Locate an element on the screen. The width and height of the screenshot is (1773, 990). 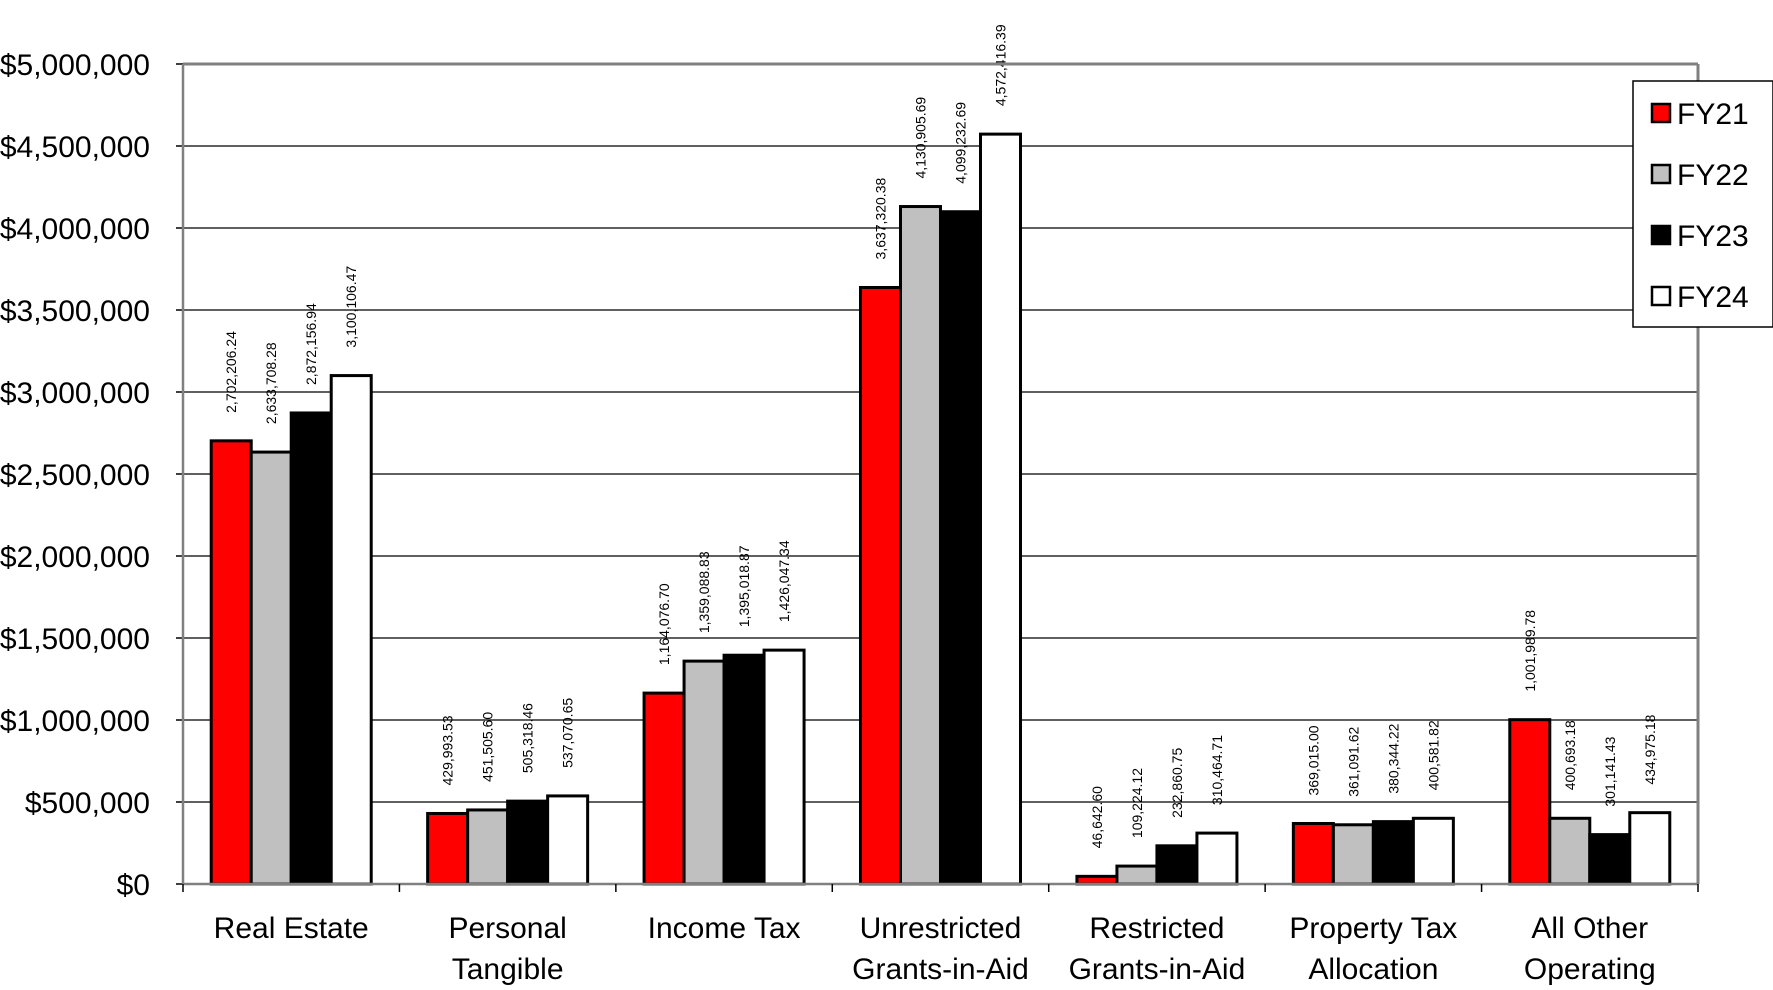
x-tick-label: Real Estate is located at coordinates (291, 928).